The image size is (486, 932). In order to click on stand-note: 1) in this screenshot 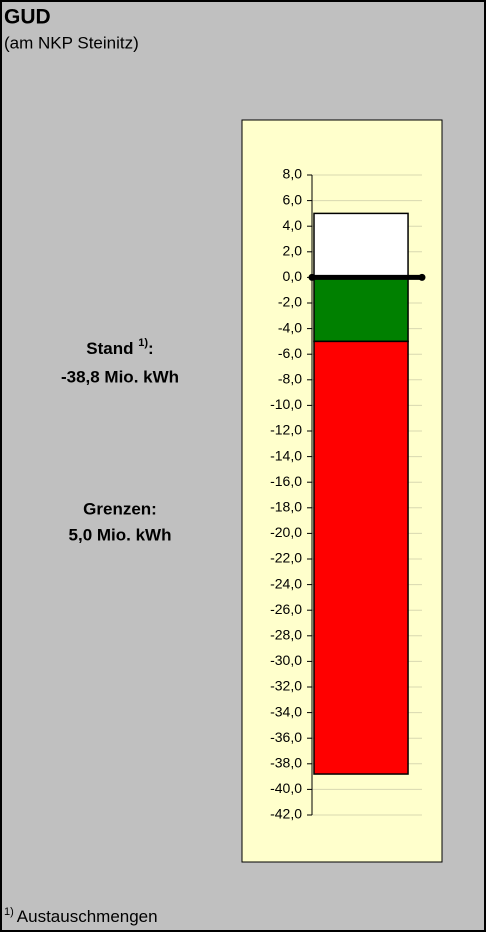, I will do `click(143, 343)`.